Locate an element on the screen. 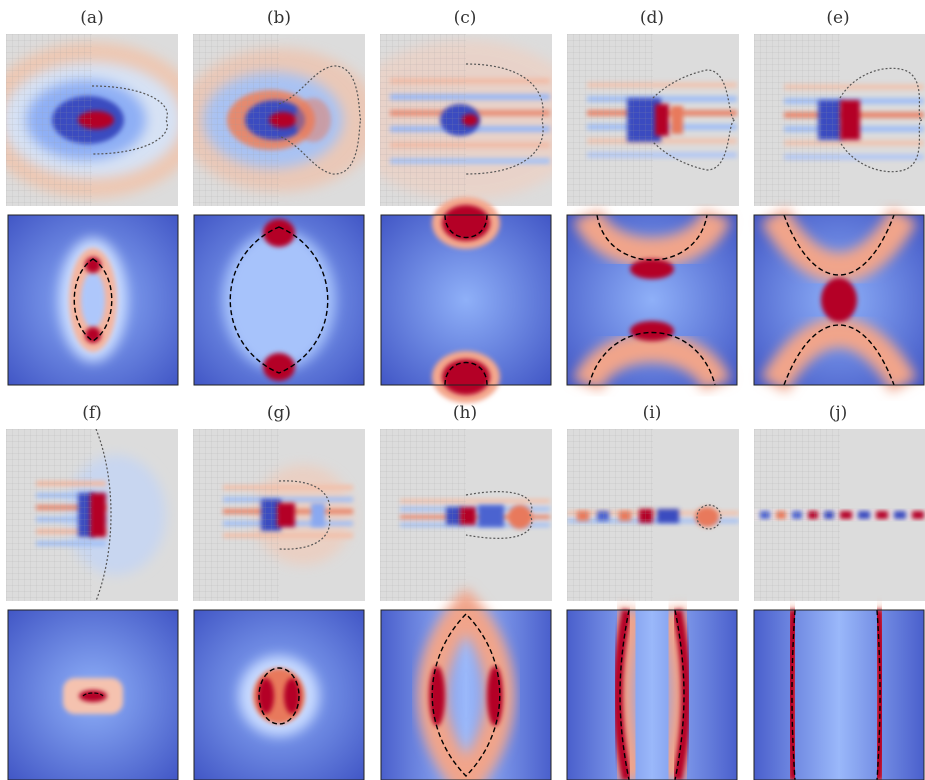 Image resolution: width=925 pixels, height=780 pixels. wavefield-panel-e is located at coordinates (839, 120).